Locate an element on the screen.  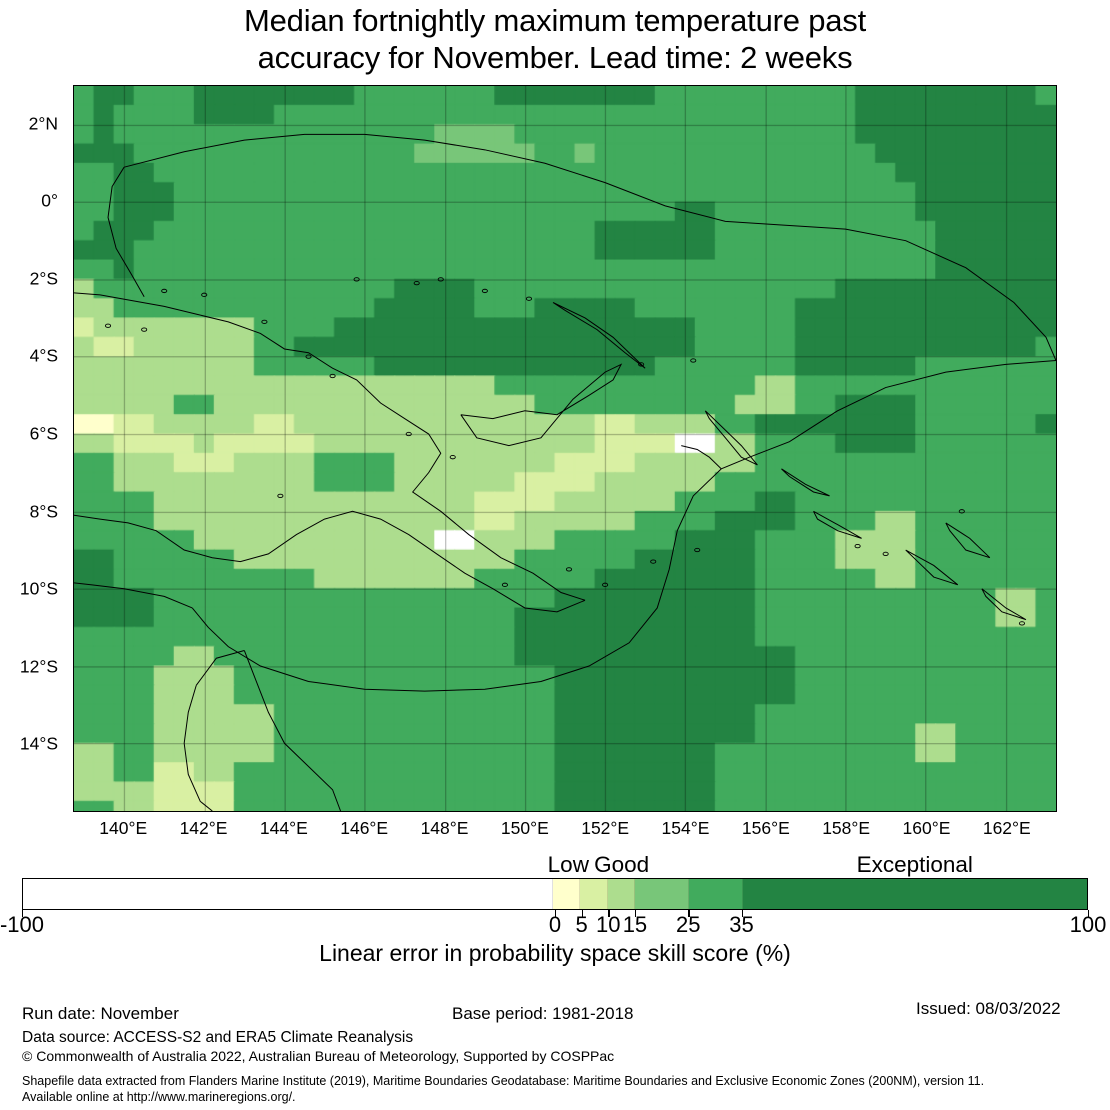
x-tick-1: 142°E is located at coordinates (203, 828).